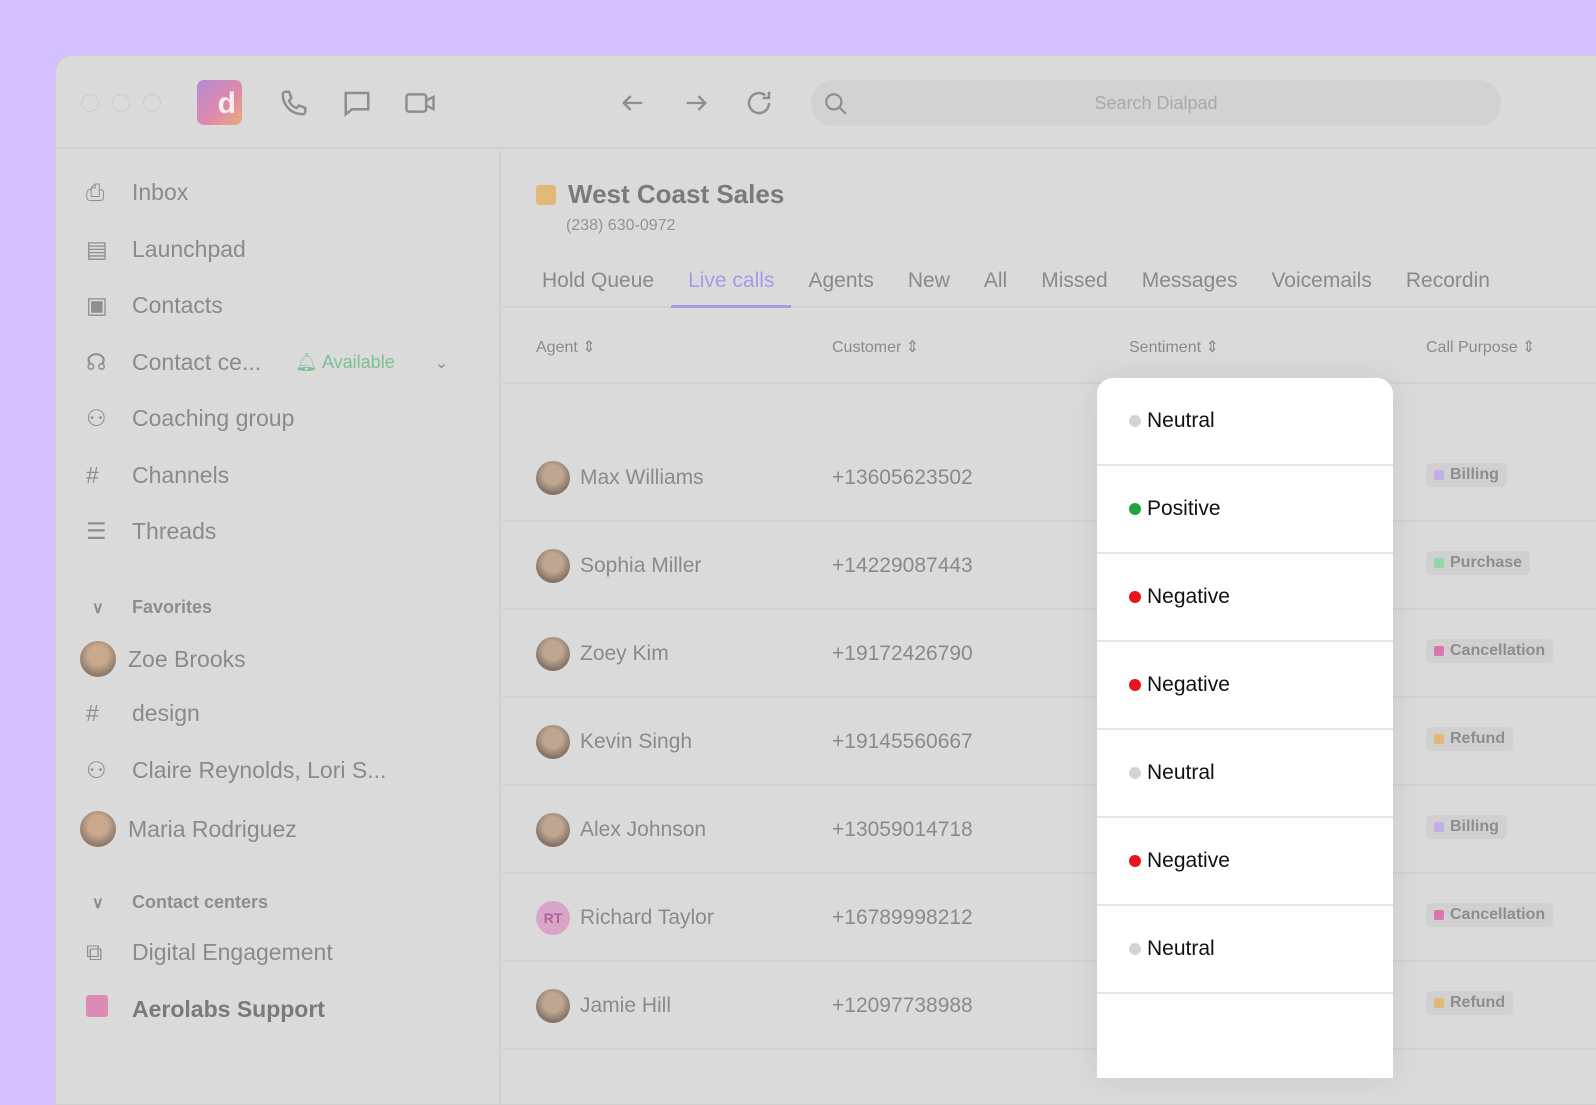 Image resolution: width=1596 pixels, height=1105 pixels. What do you see at coordinates (98, 608) in the screenshot?
I see `chevron-down-icon: ∨` at bounding box center [98, 608].